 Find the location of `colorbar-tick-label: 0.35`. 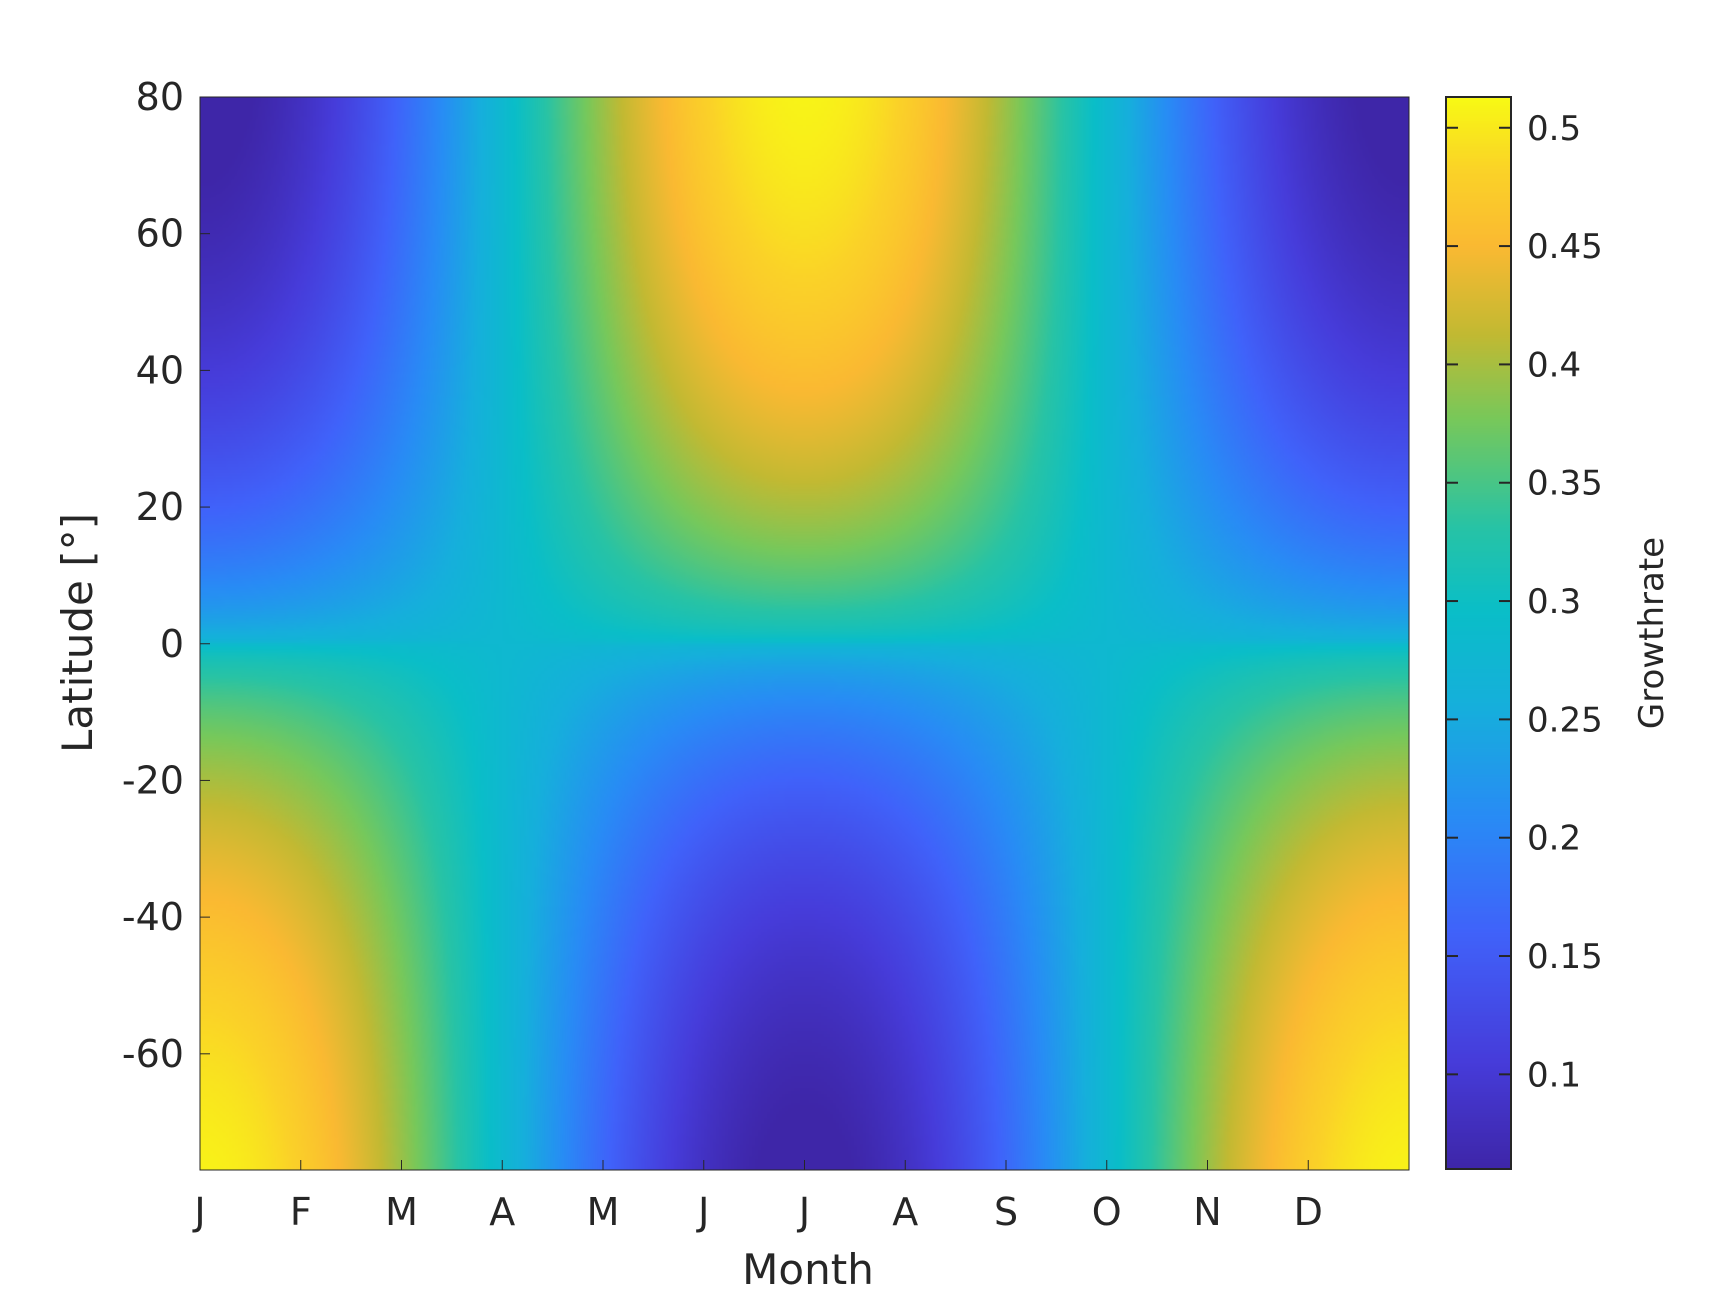

colorbar-tick-label: 0.35 is located at coordinates (1565, 484).